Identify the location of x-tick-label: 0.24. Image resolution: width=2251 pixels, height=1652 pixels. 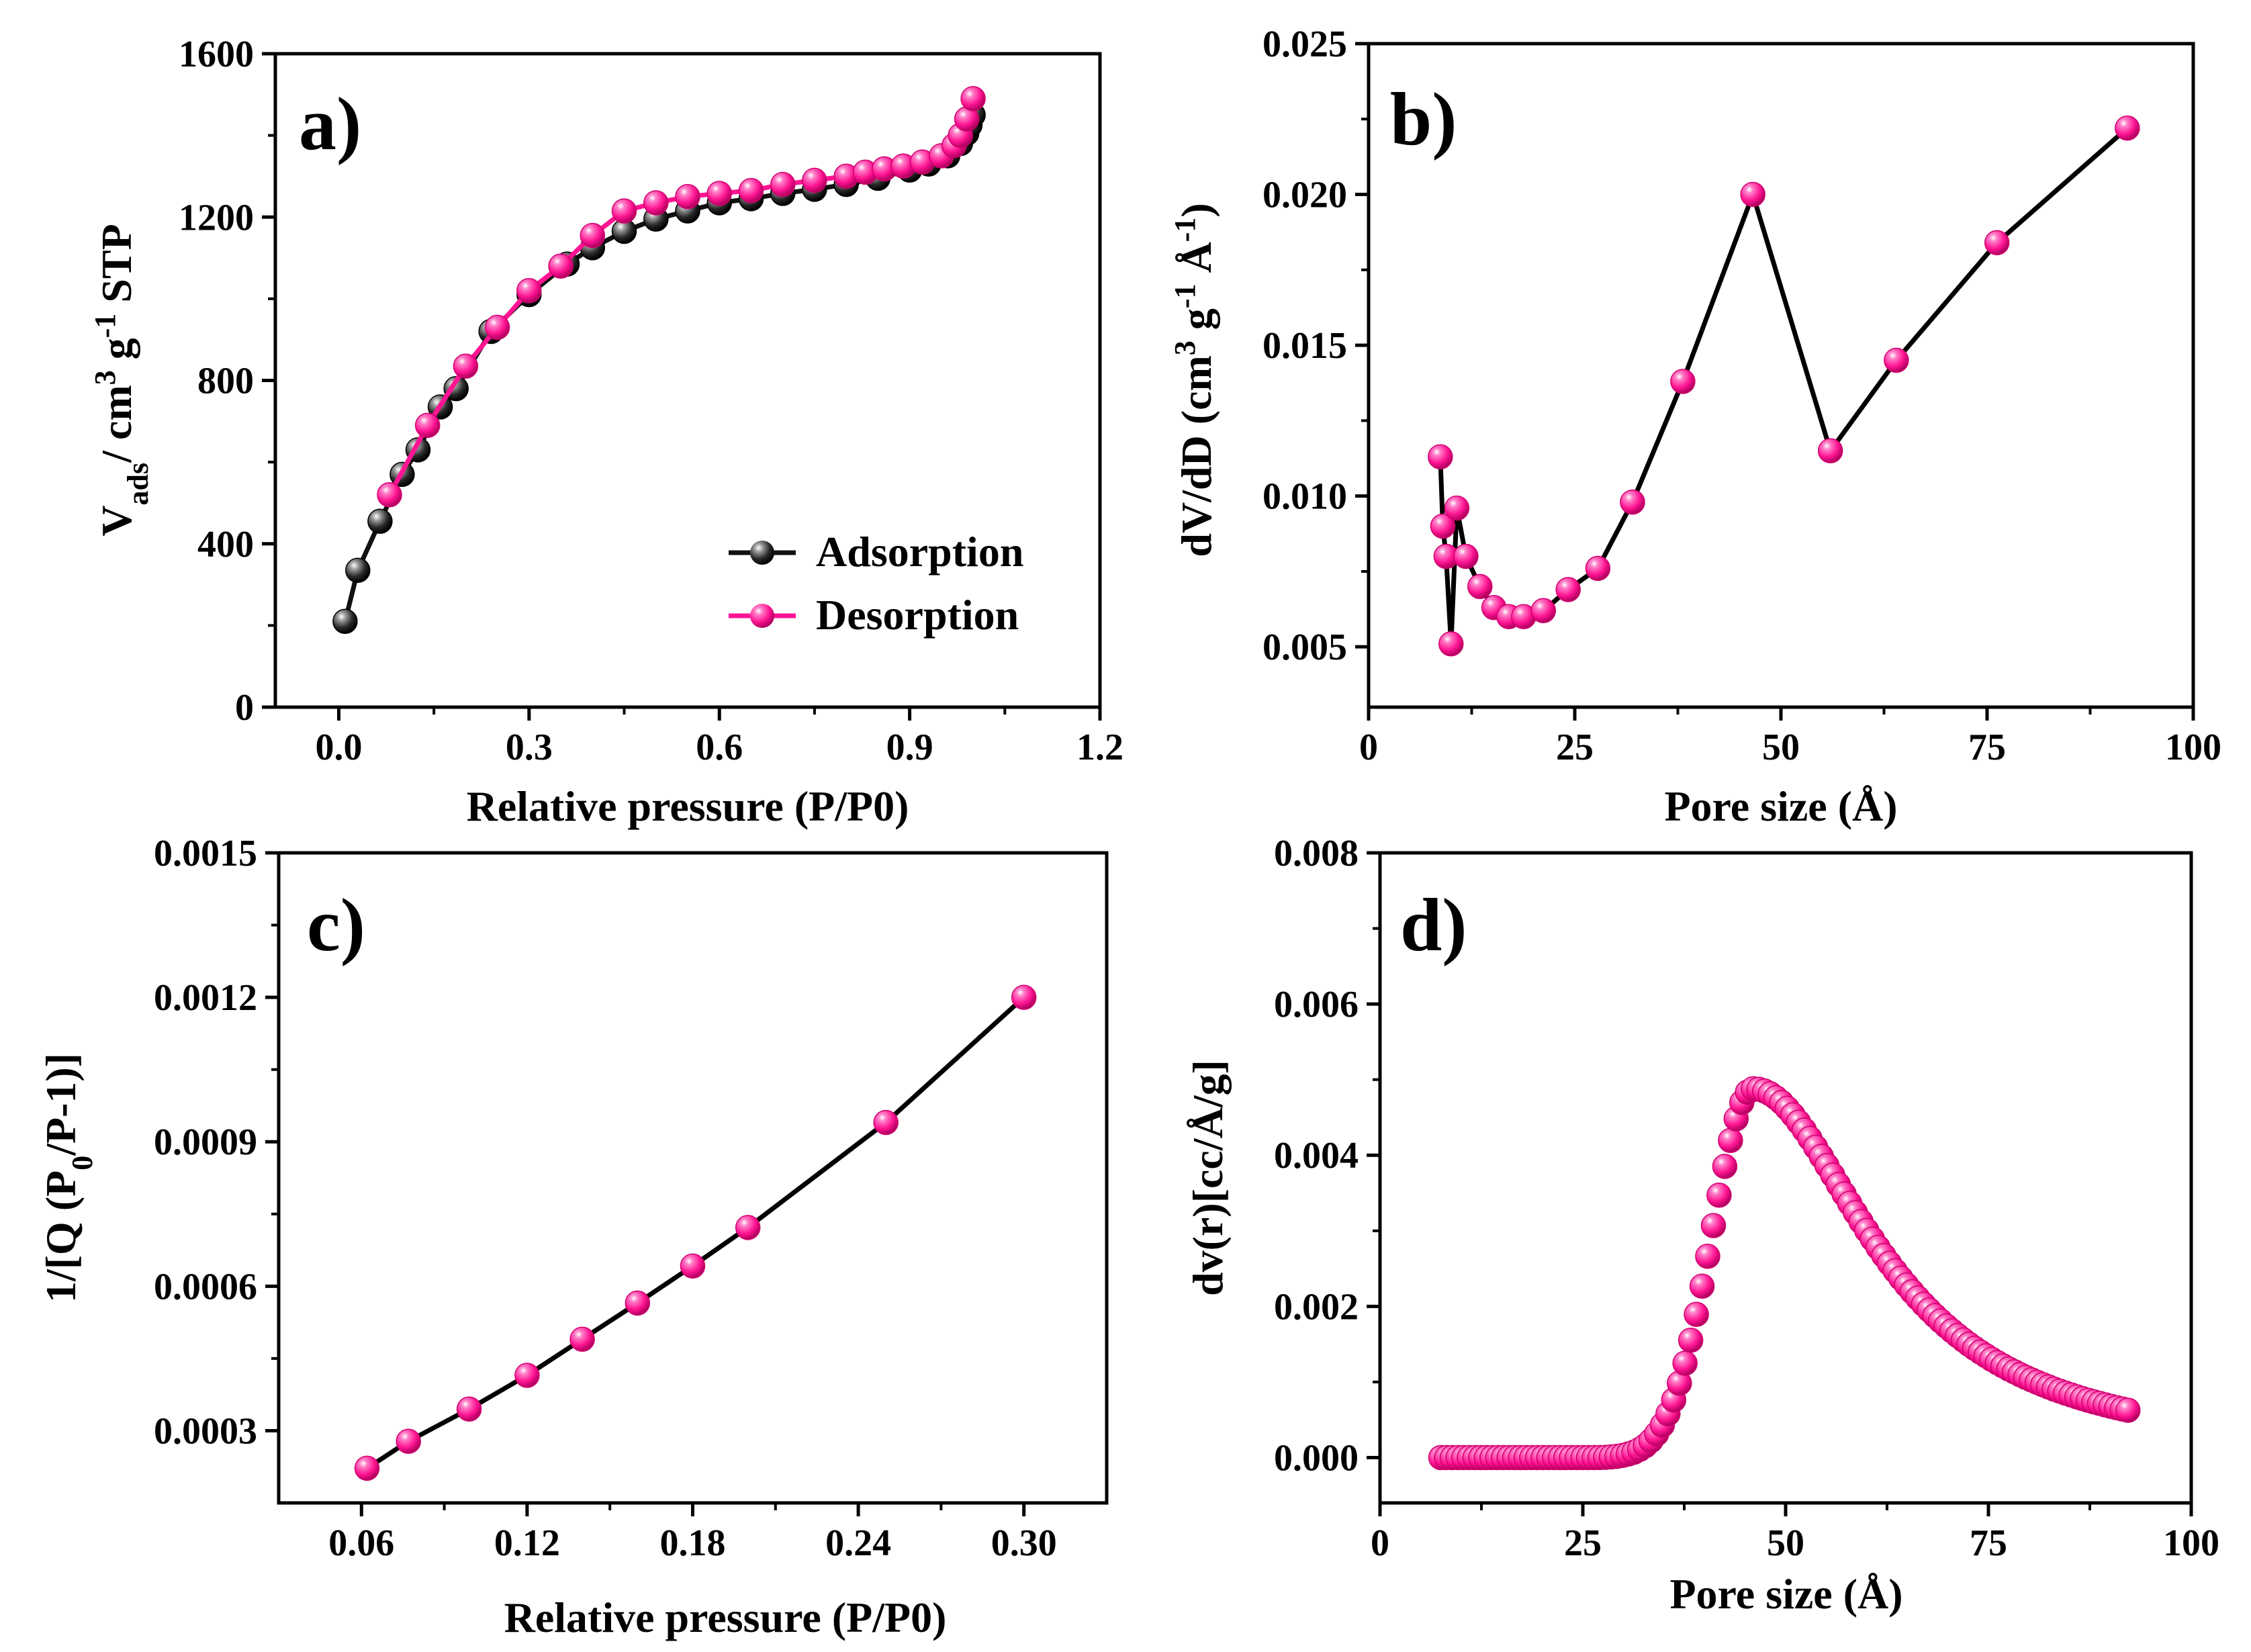
(858, 1543).